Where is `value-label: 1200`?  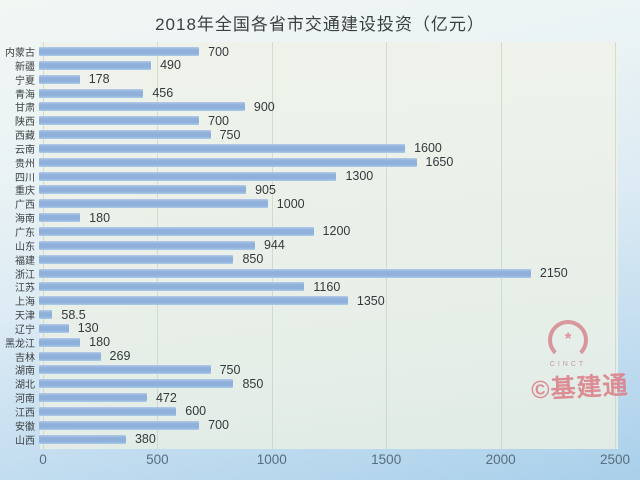
value-label: 1200 is located at coordinates (336, 231).